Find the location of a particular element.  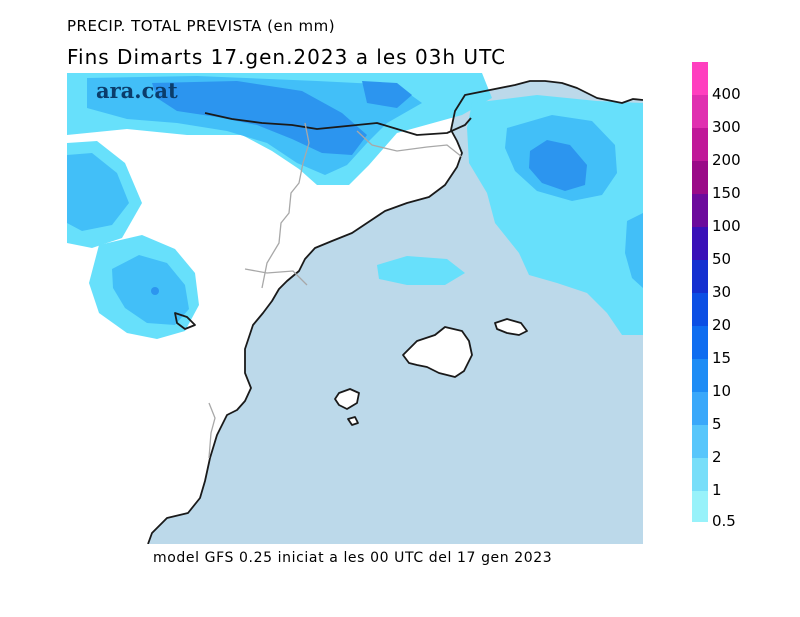

island-mallorca is located at coordinates (437, 352).